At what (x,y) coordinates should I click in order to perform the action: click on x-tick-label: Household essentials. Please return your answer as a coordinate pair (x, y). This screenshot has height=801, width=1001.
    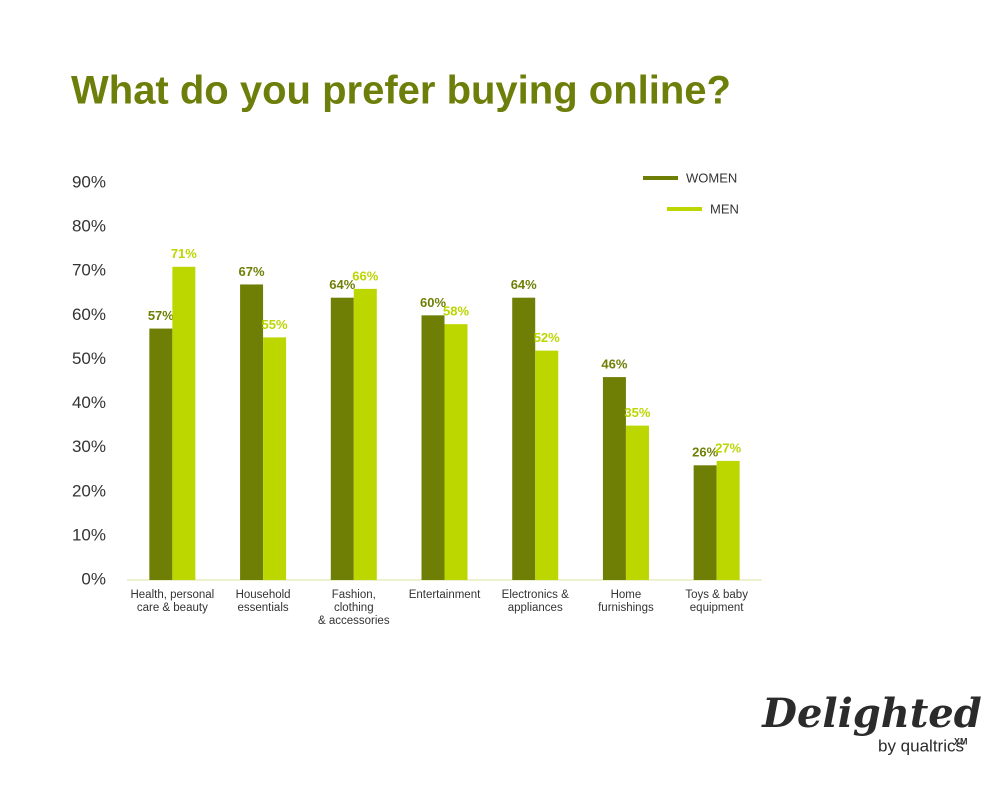
    Looking at the image, I should click on (263, 601).